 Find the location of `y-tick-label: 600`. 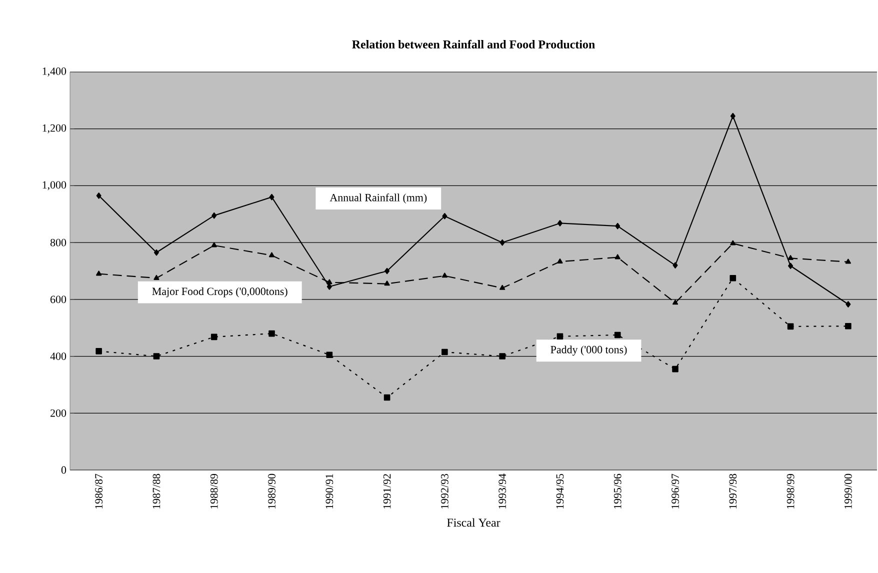

y-tick-label: 600 is located at coordinates (58, 300).